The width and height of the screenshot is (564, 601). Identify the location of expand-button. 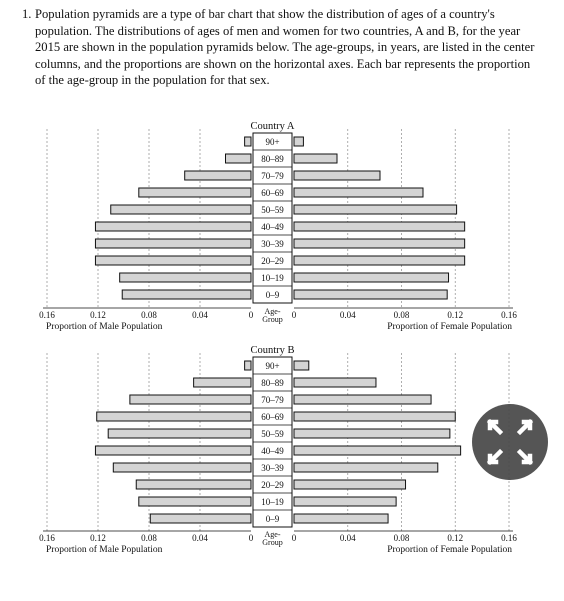
(510, 442).